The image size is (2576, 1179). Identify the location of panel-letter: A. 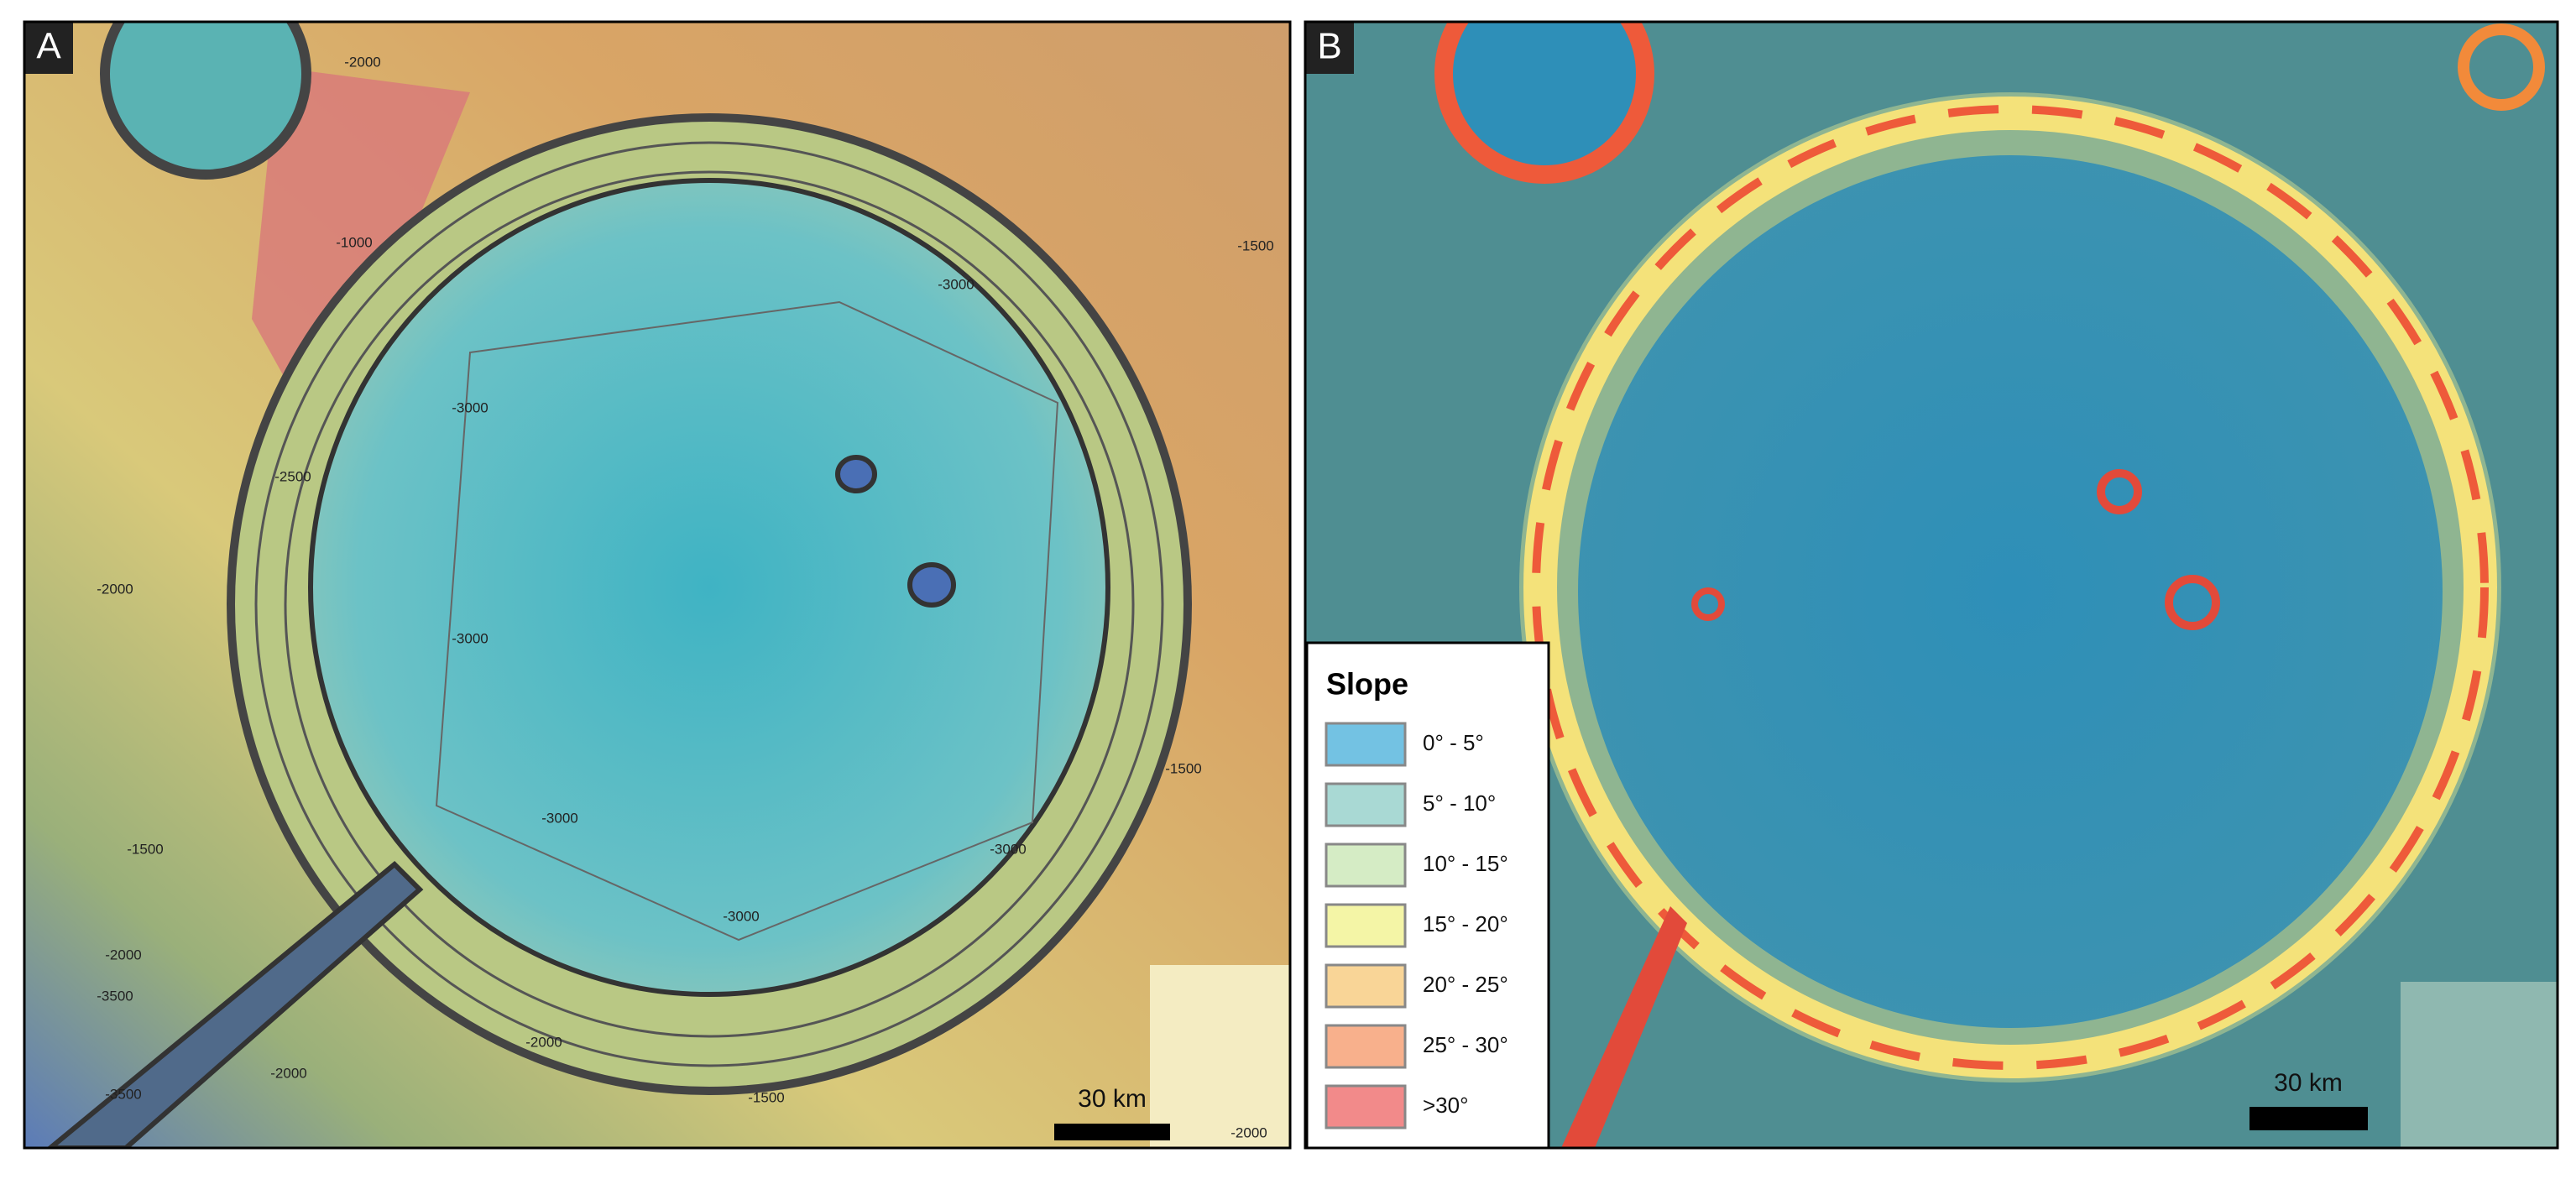
(48, 47).